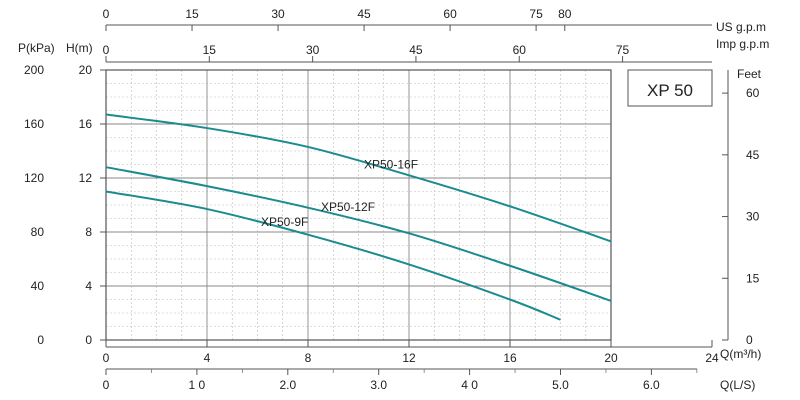 Image resolution: width=800 pixels, height=400 pixels. I want to click on feet-tick-label: 30, so click(753, 217).